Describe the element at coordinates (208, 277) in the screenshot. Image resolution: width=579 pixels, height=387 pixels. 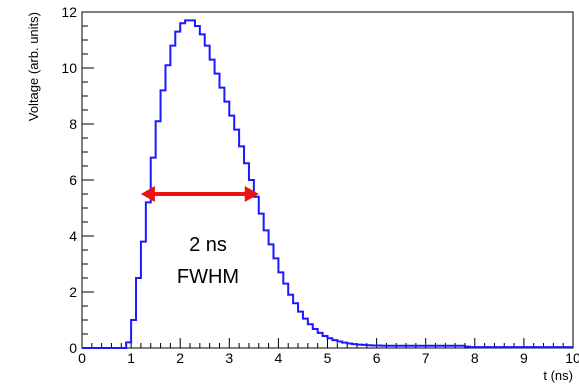
I see `fwhm-label-text: FWHM` at that location.